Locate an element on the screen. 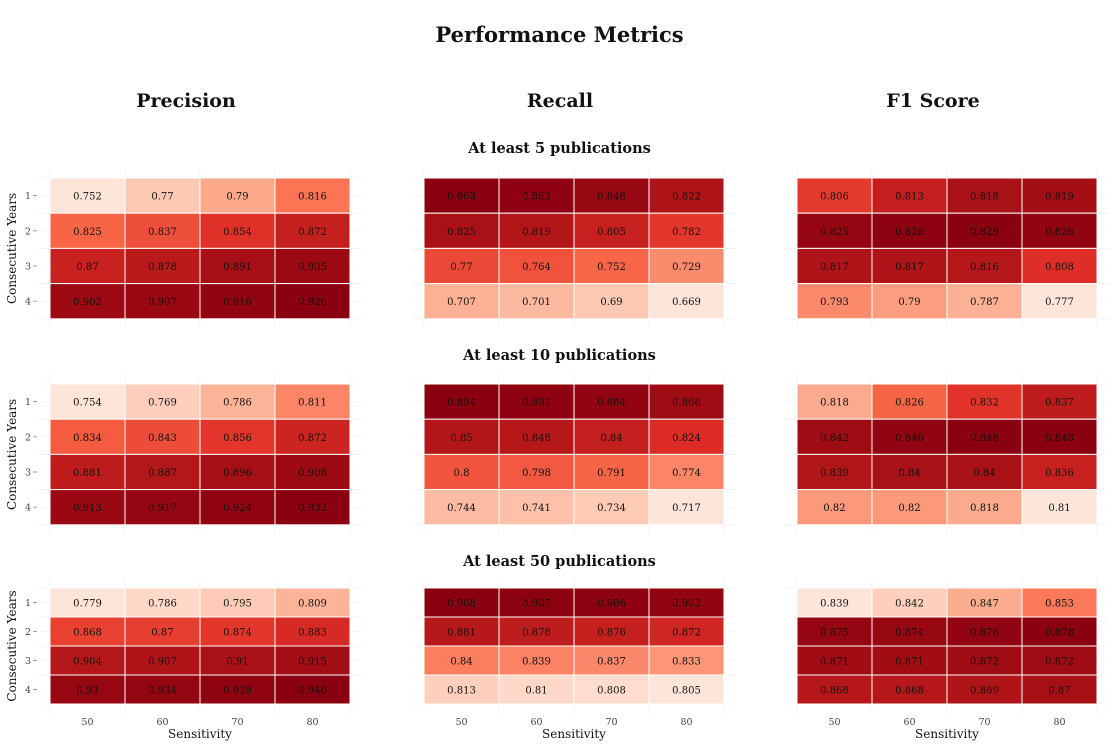  cell-value-label: 0.856 is located at coordinates (237, 438).